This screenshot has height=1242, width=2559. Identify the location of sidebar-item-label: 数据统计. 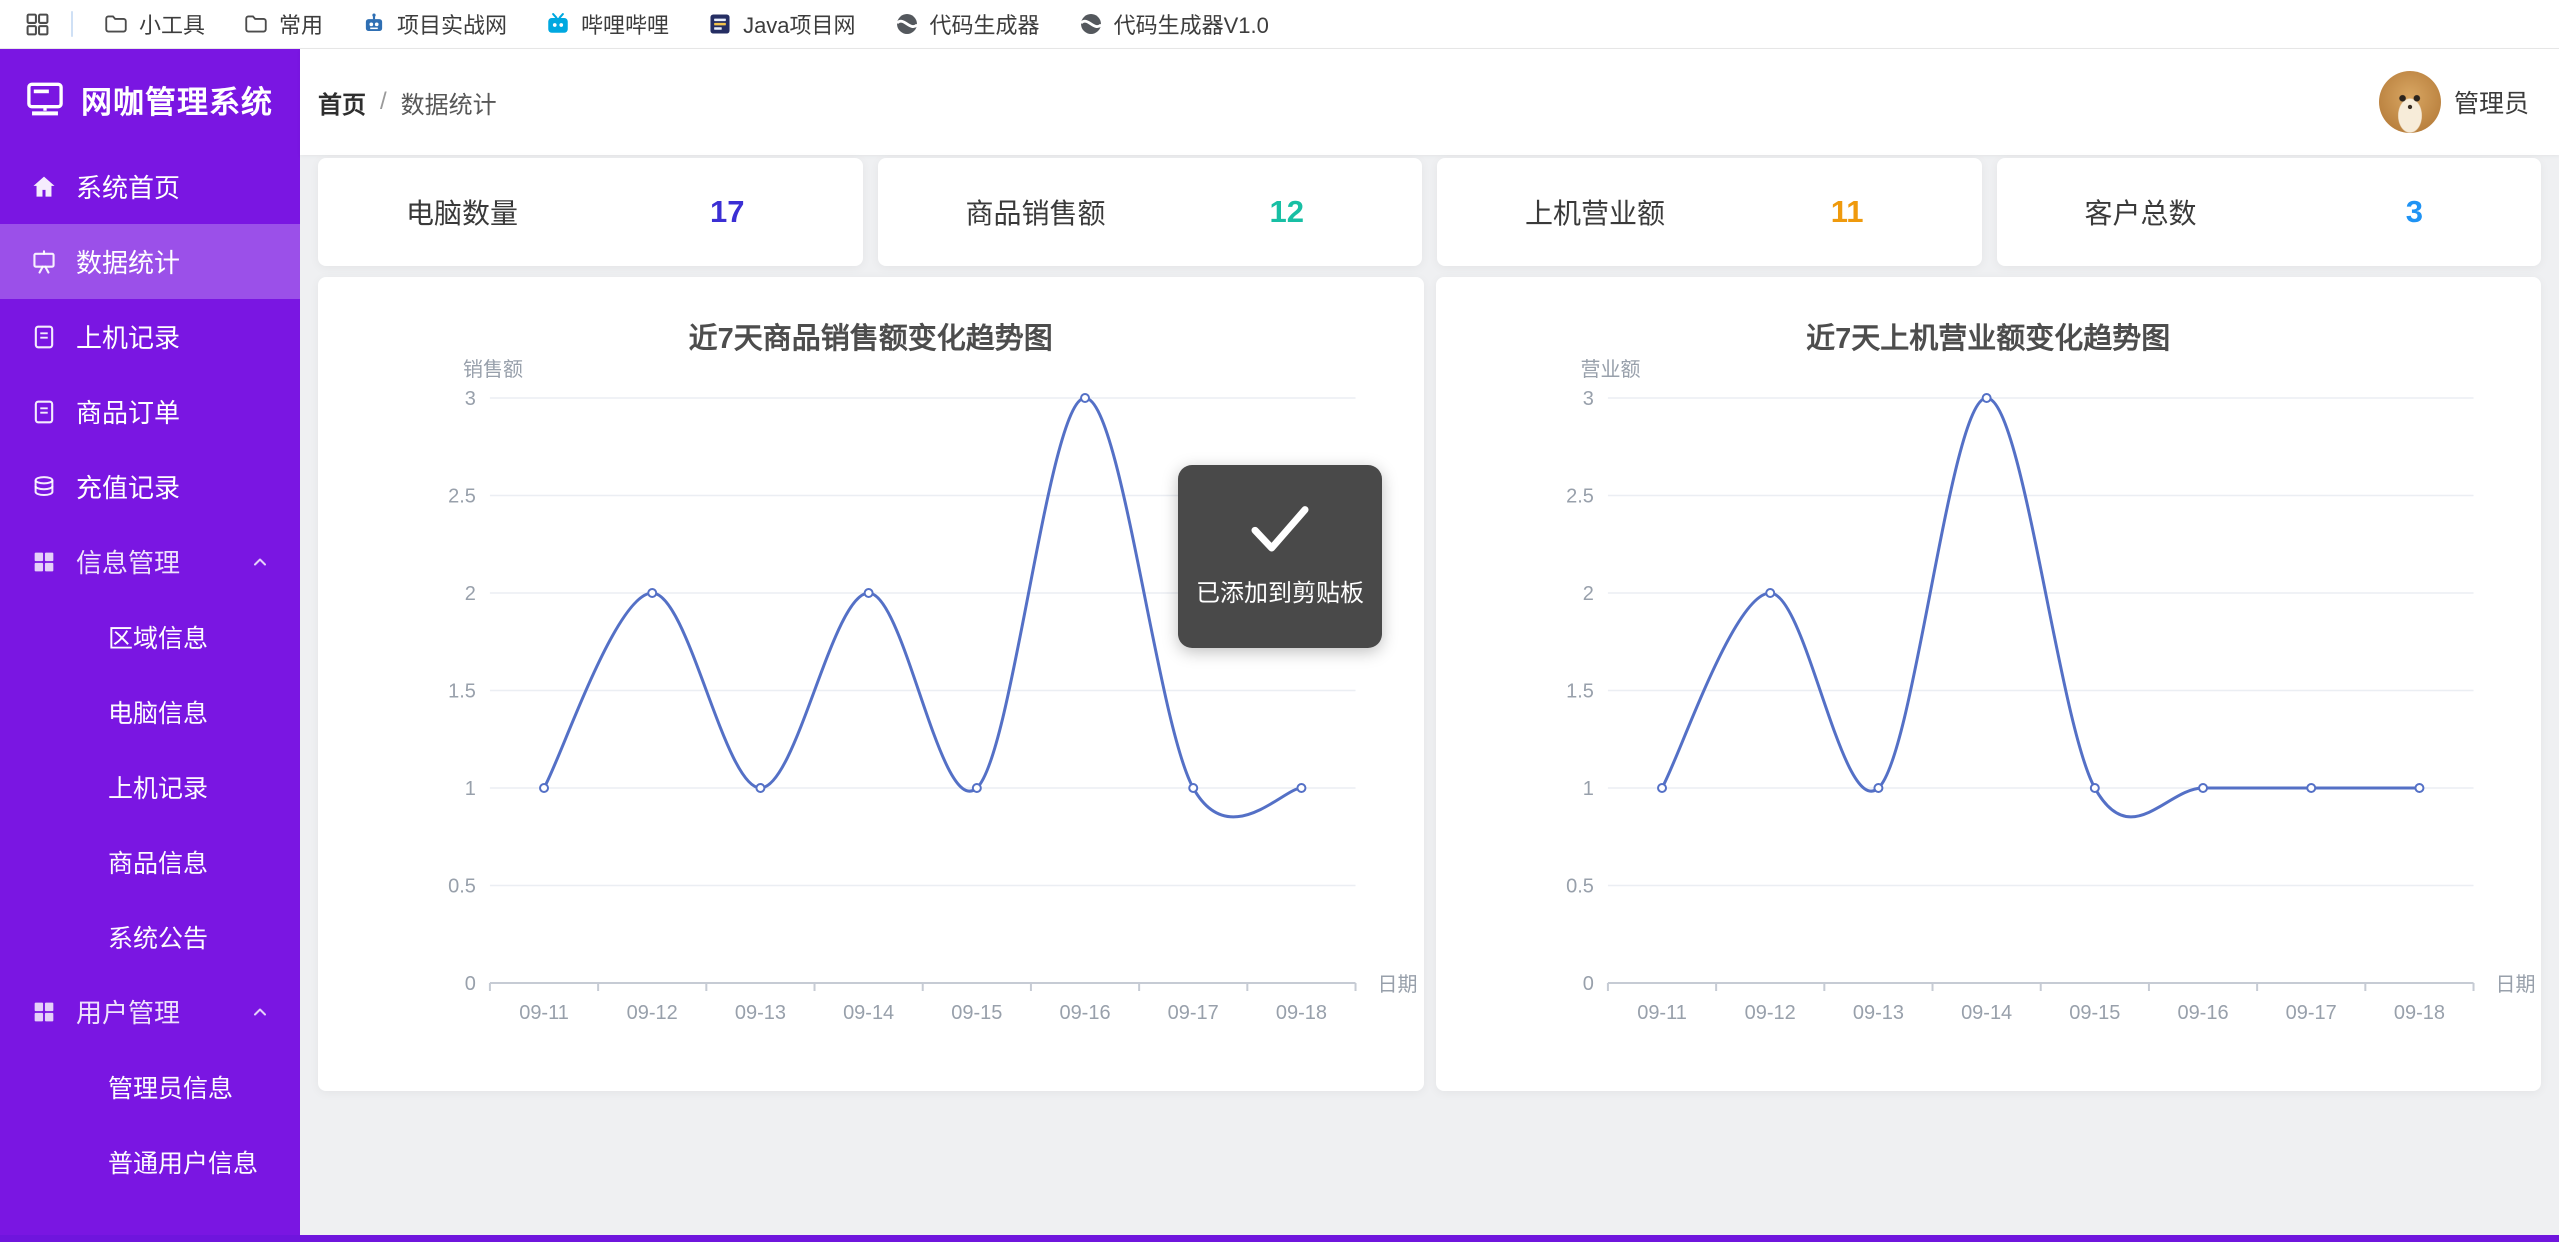
(128, 263).